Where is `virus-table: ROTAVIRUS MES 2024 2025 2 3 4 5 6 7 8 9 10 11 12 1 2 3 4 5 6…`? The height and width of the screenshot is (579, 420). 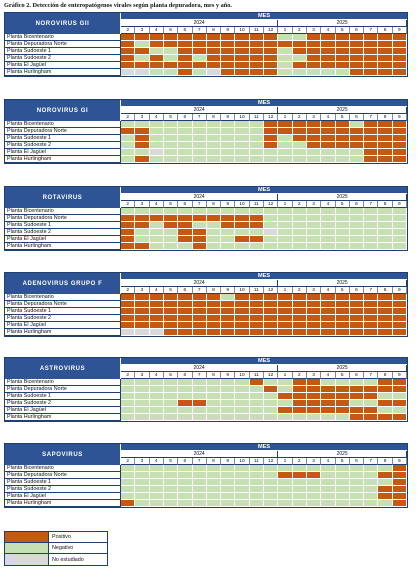 virus-table: ROTAVIRUS MES 2024 2025 2 3 4 5 6 7 8 9 10 11 12 1 2 3 4 5 6… is located at coordinates (206, 218).